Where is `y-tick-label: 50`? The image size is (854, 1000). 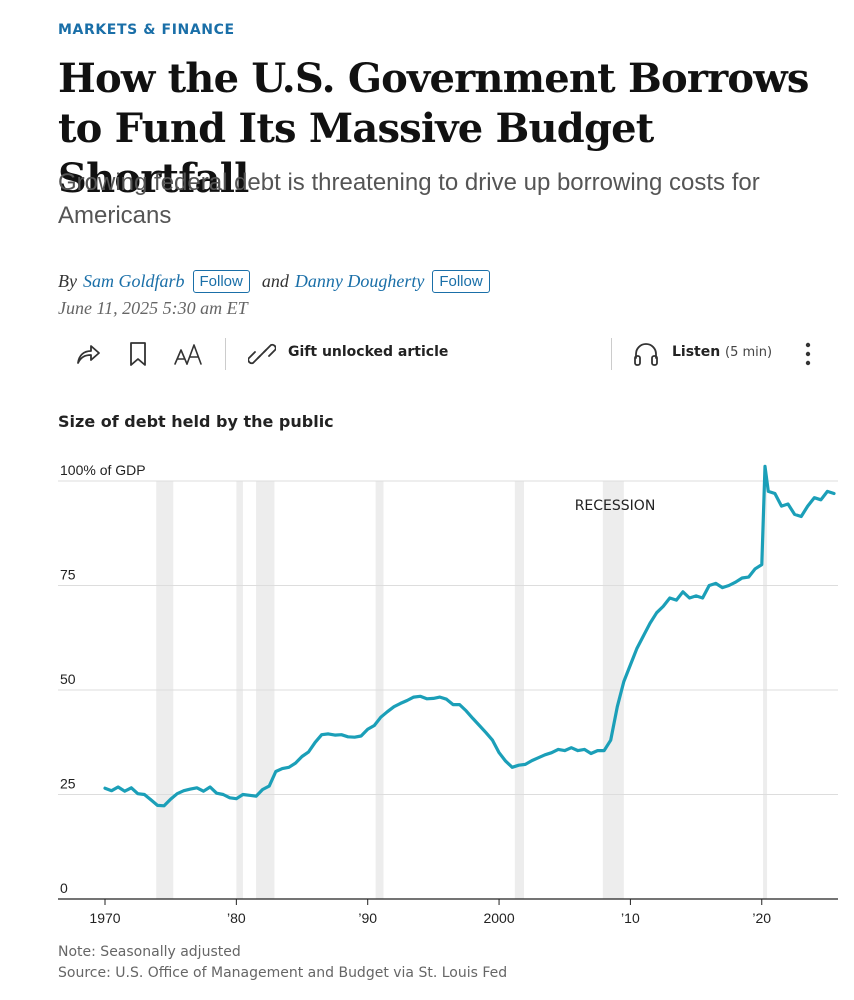
y-tick-label: 50 is located at coordinates (68, 679).